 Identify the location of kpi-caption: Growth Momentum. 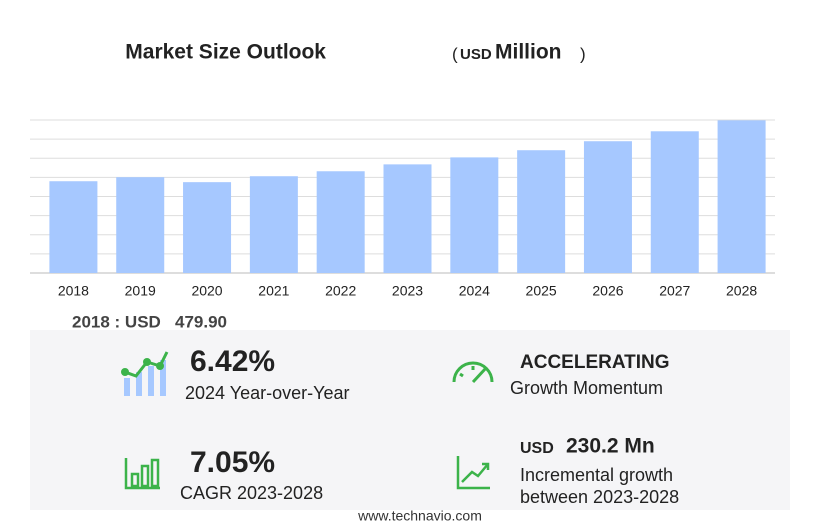
(586, 388).